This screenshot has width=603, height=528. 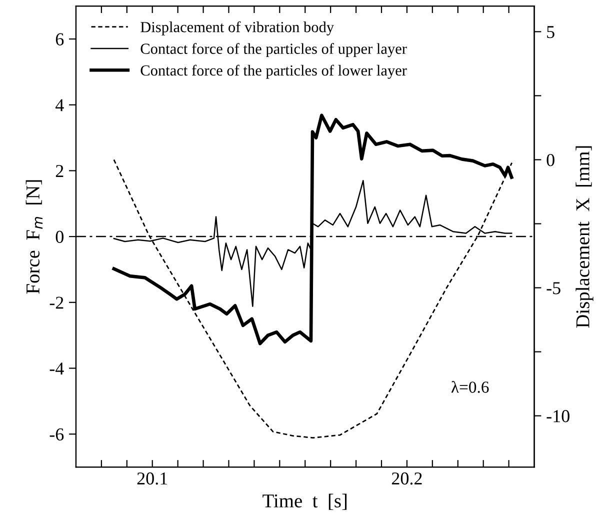 What do you see at coordinates (273, 50) in the screenshot?
I see `legend-label: Contact force of the particles of upper layer` at bounding box center [273, 50].